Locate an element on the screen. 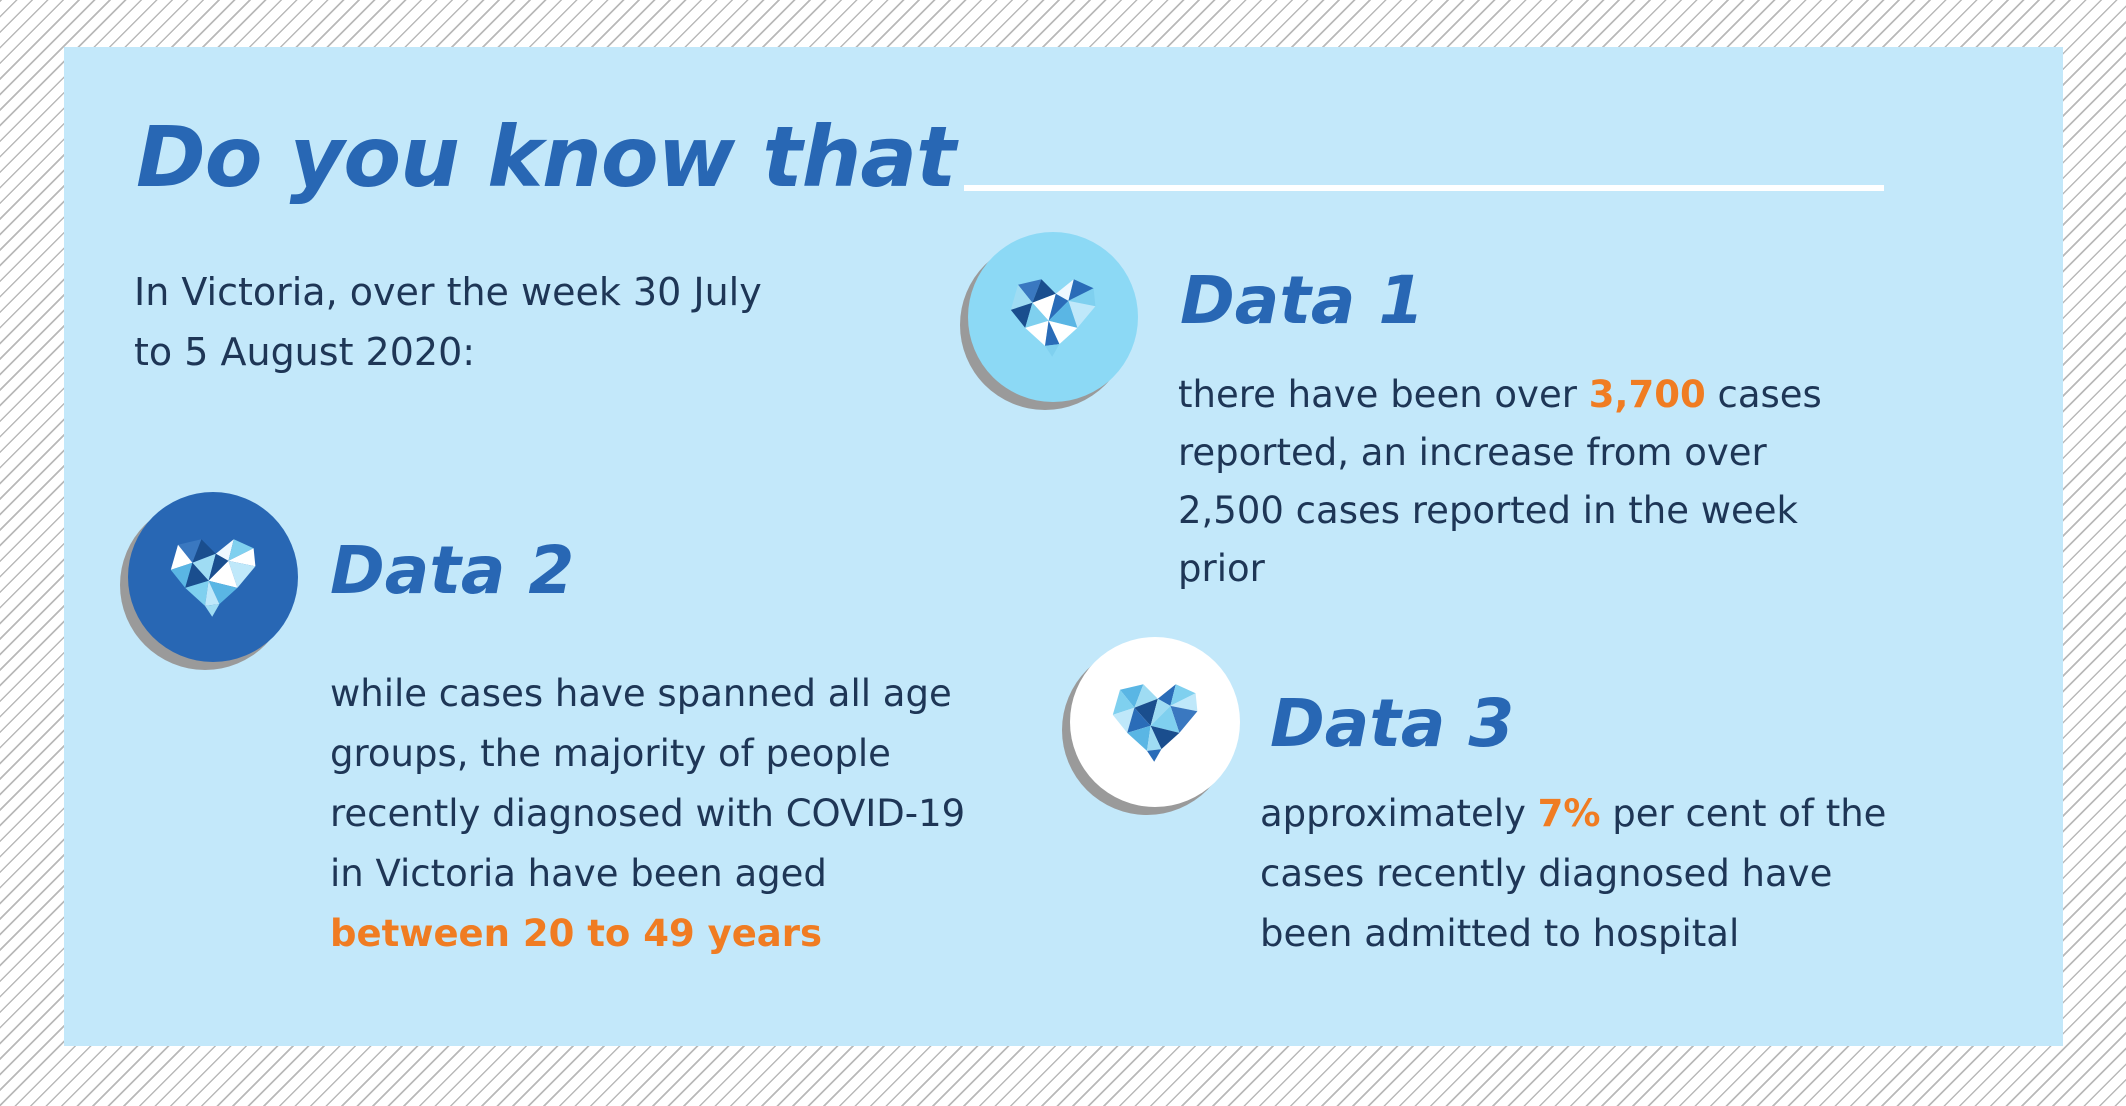 The height and width of the screenshot is (1106, 2126). text-line: 2,500 cases reported in the week is located at coordinates (1488, 510).